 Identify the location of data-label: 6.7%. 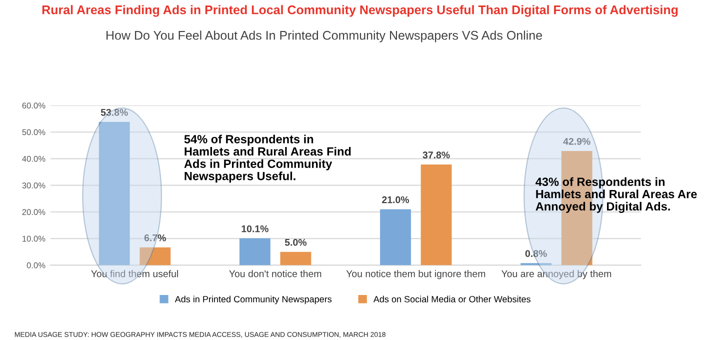
(155, 238).